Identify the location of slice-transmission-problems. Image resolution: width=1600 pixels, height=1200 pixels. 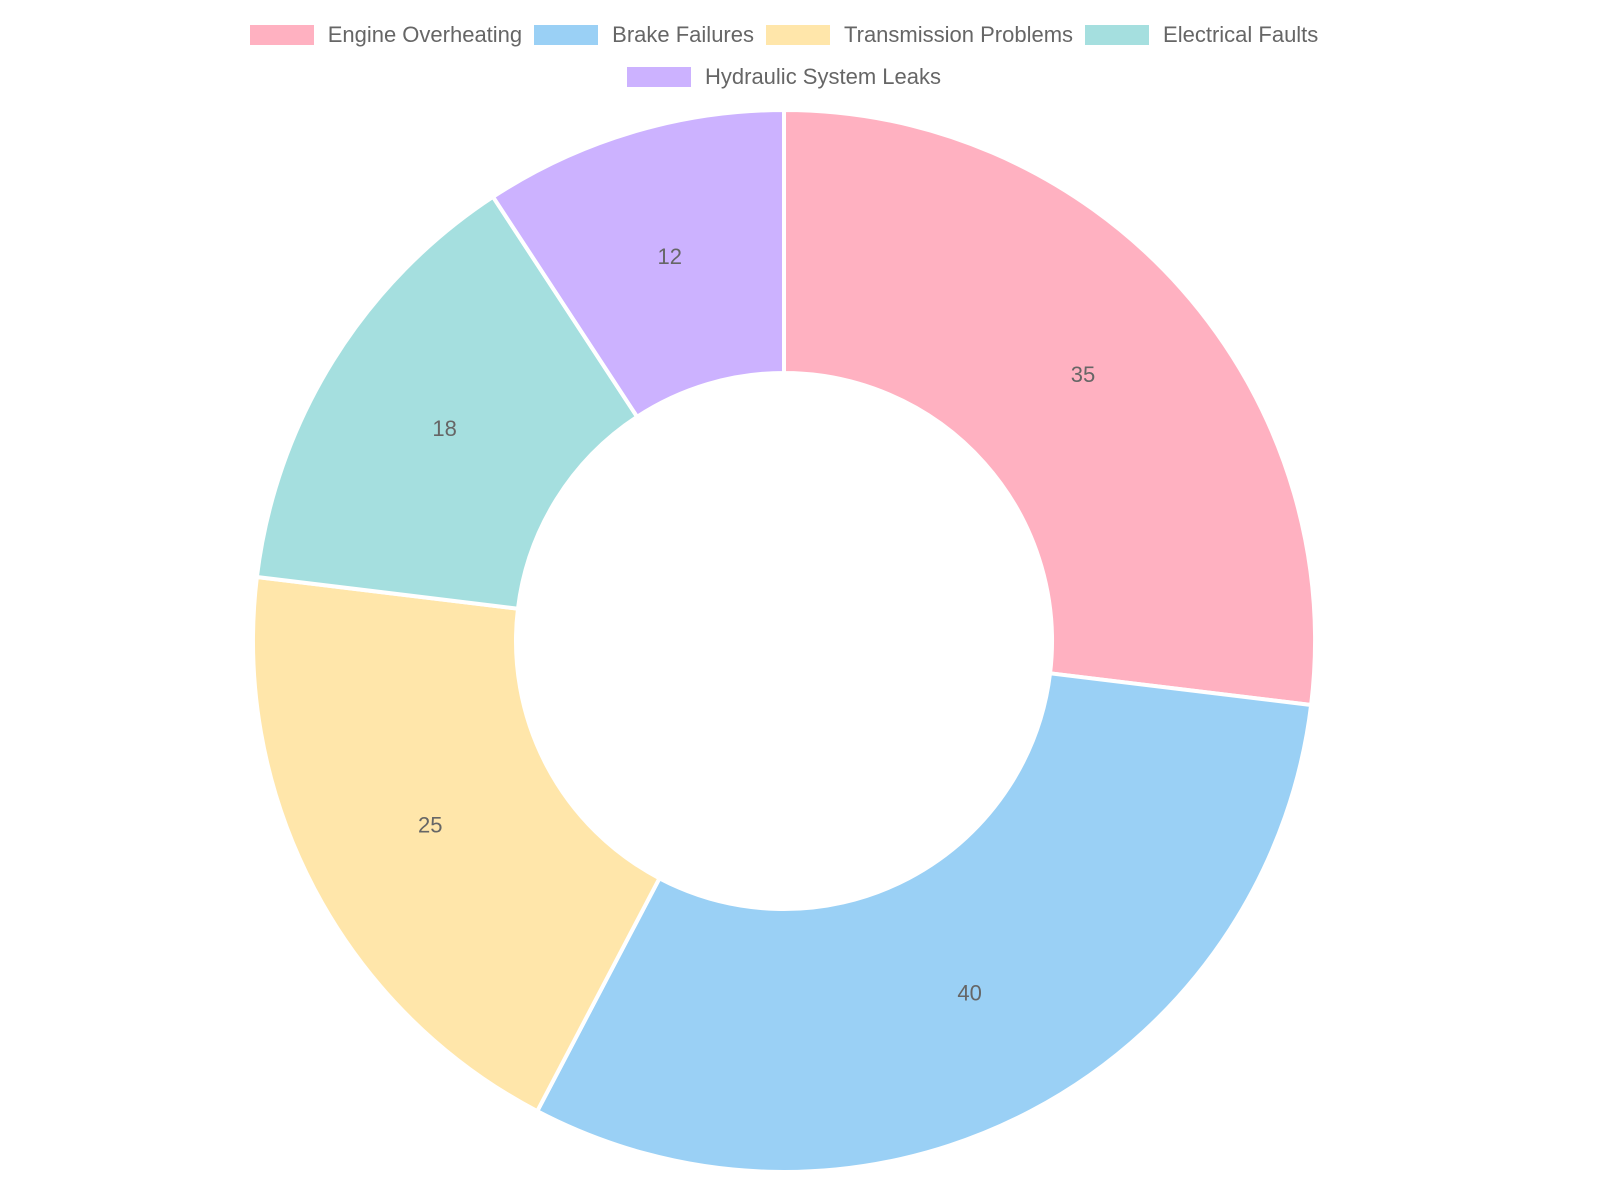
(457, 844).